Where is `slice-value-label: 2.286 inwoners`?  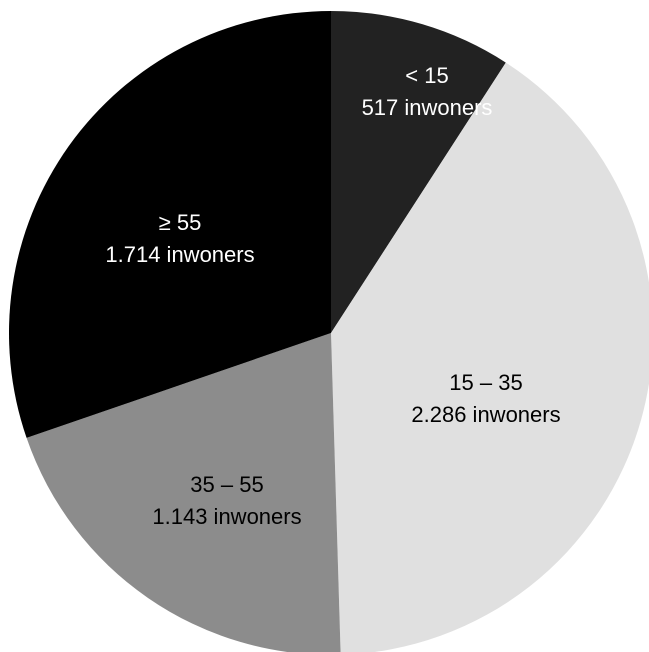 slice-value-label: 2.286 inwoners is located at coordinates (485, 414).